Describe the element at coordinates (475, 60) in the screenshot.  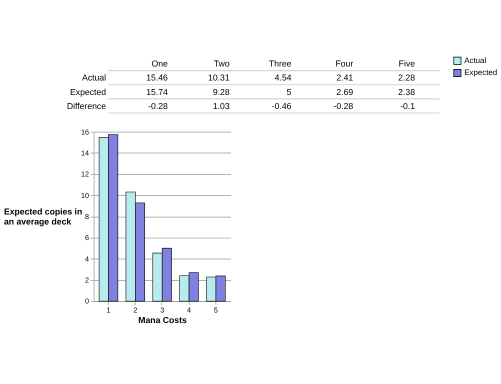
I see `legend-label: Actual` at that location.